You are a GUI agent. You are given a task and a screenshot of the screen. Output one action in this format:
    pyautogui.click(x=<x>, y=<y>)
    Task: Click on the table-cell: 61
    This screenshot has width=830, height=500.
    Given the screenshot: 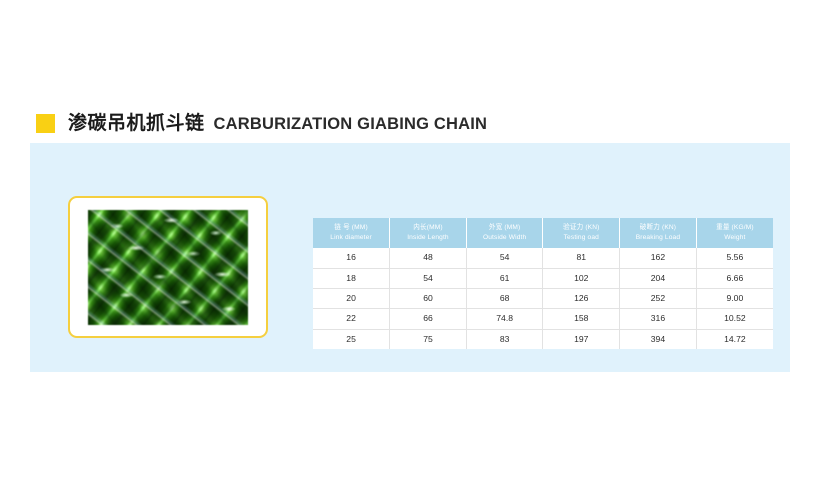 What is the action you would take?
    pyautogui.click(x=505, y=279)
    